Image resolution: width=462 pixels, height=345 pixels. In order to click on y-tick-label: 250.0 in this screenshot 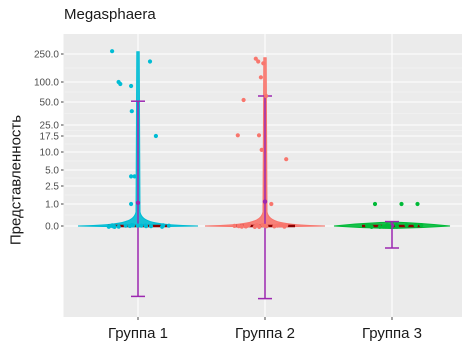, I will do `click(46, 55)`.